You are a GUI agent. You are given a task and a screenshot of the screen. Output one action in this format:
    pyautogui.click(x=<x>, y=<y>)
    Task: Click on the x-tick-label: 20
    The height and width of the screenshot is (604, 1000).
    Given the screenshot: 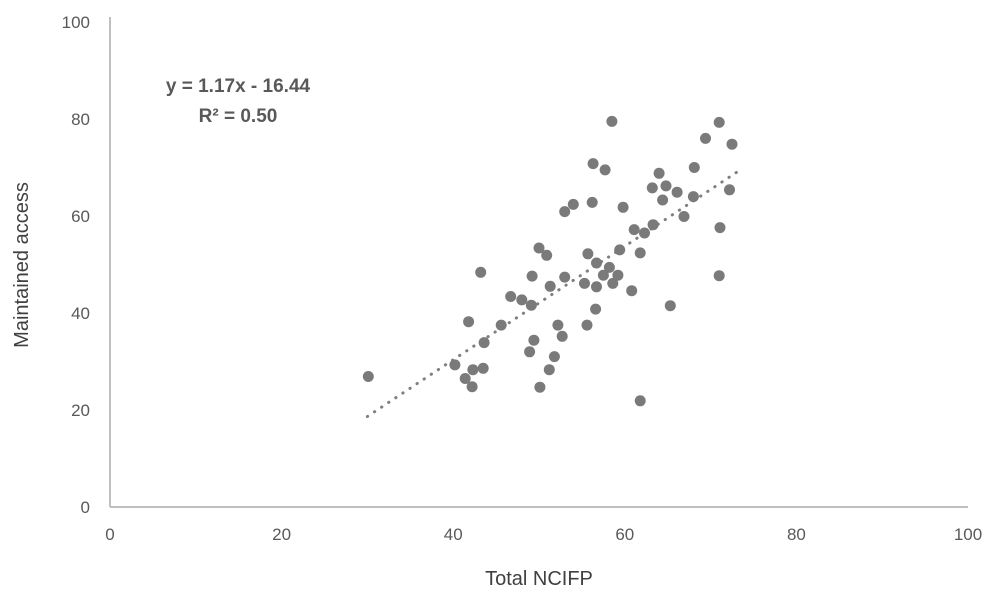 What is the action you would take?
    pyautogui.click(x=281, y=534)
    